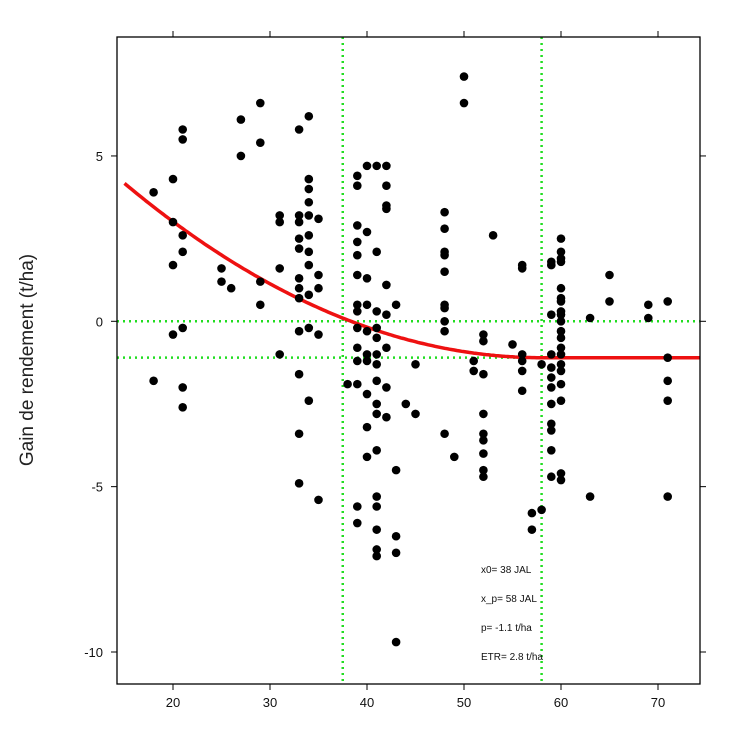 This screenshot has height=730, width=737. What do you see at coordinates (658, 702) in the screenshot?
I see `x-tick-label: 70` at bounding box center [658, 702].